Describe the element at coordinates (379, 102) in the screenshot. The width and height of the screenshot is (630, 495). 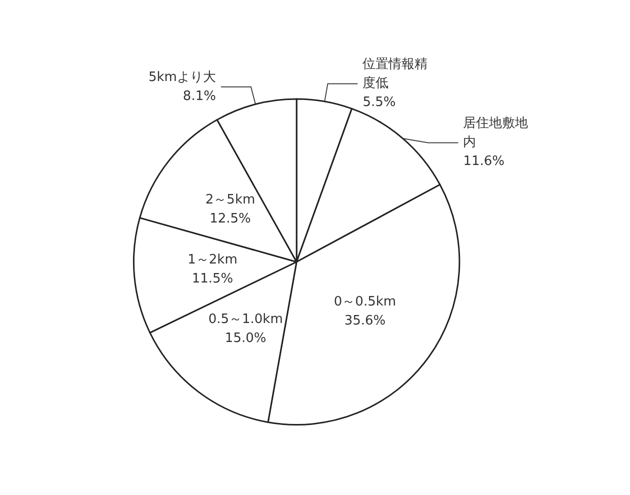
I see `data-label: 5.5%` at that location.